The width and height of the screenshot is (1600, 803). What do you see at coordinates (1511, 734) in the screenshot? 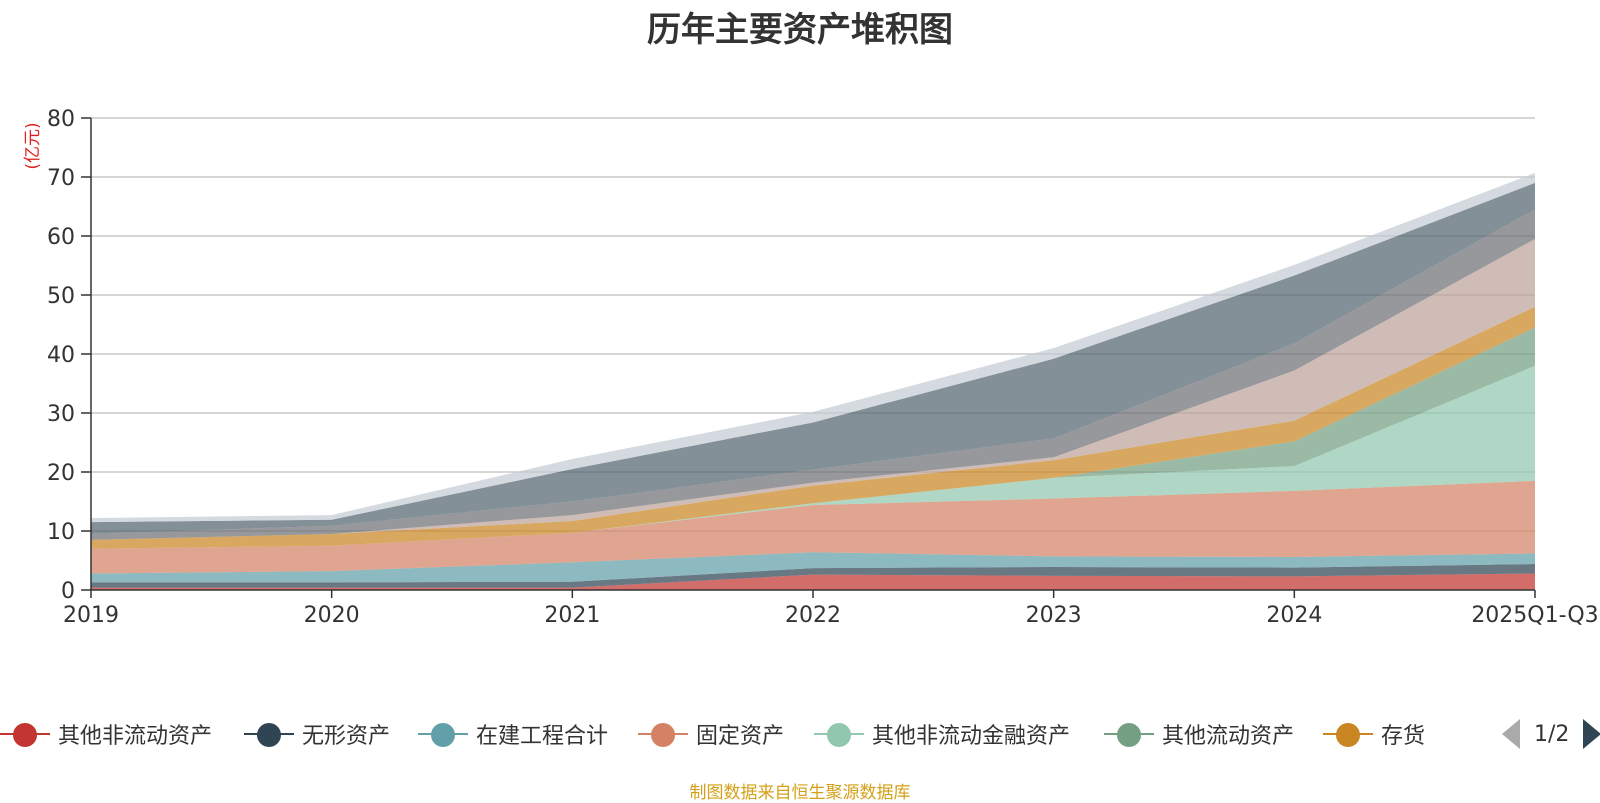
I see `legend-prev-page-icon` at bounding box center [1511, 734].